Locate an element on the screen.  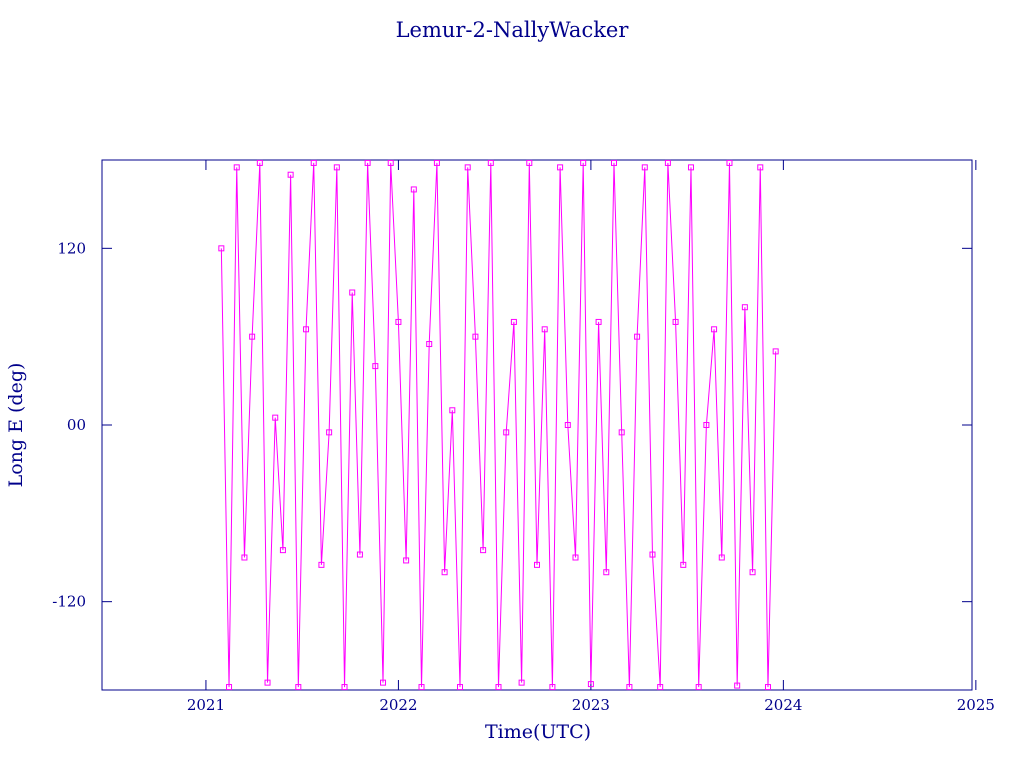
chart-title: Lemur-2-NallyWacker is located at coordinates (513, 30).